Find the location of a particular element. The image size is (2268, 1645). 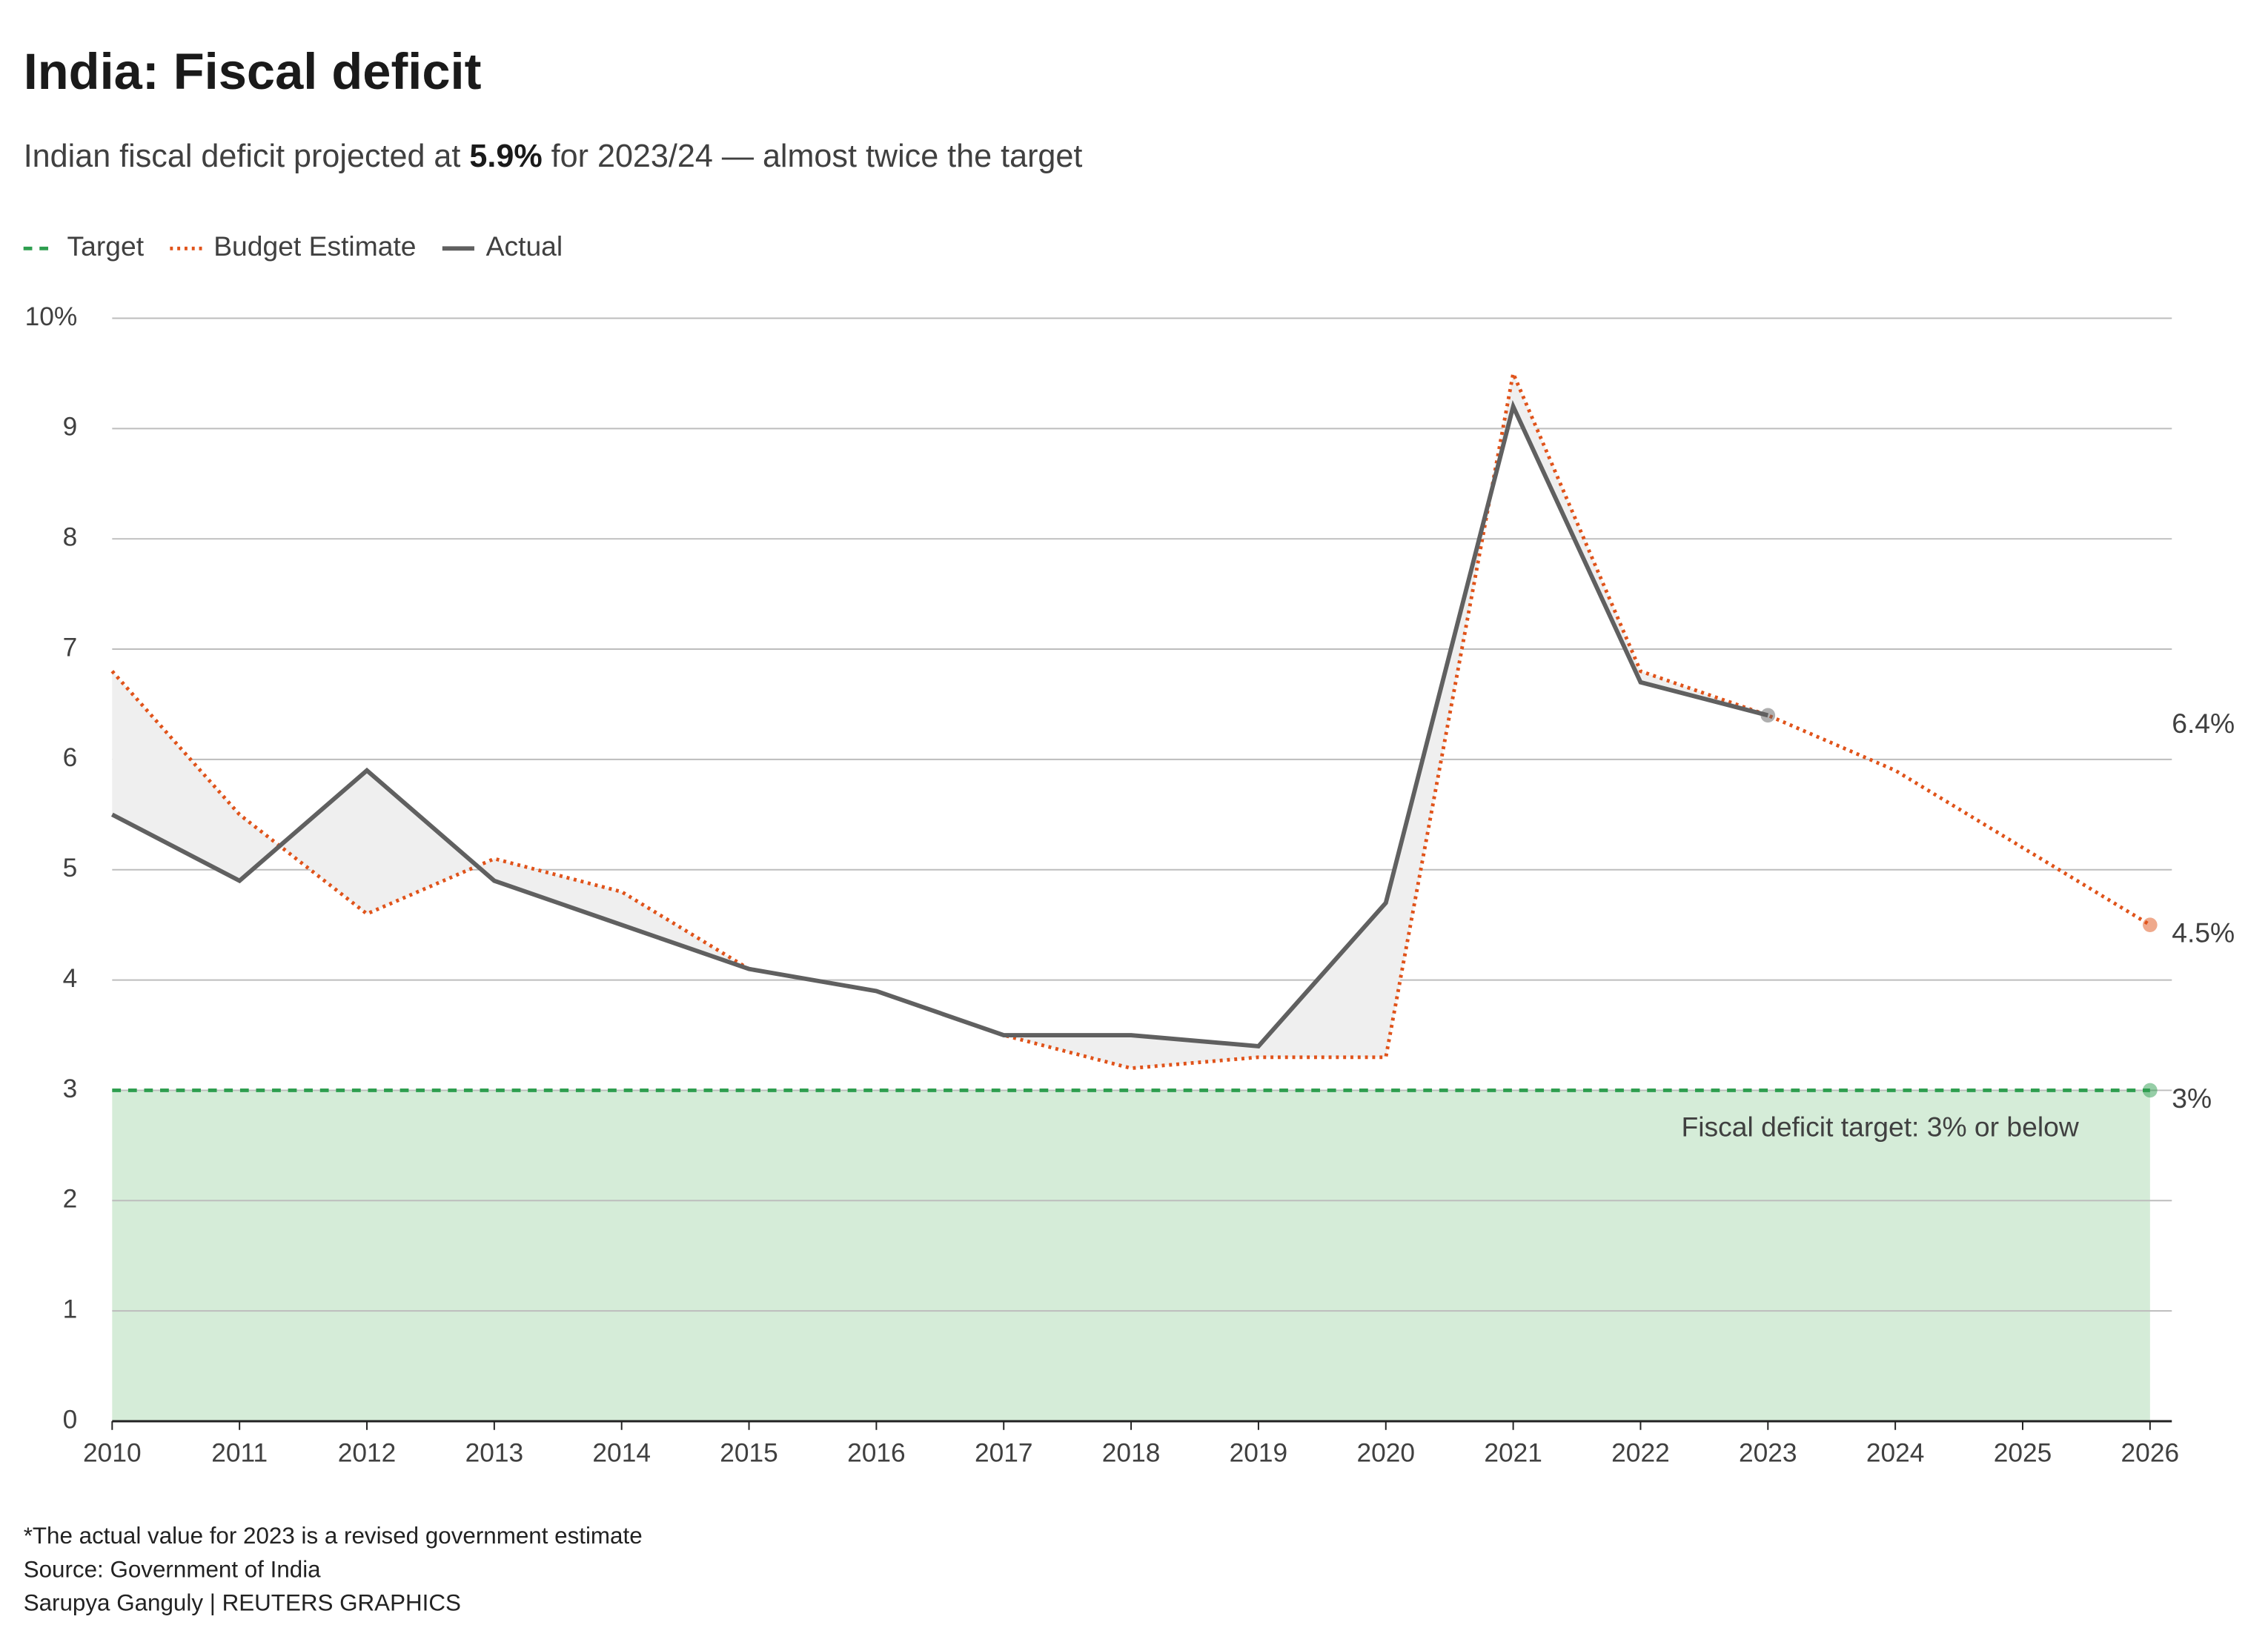

y-tick-label: 1 is located at coordinates (70, 1309).